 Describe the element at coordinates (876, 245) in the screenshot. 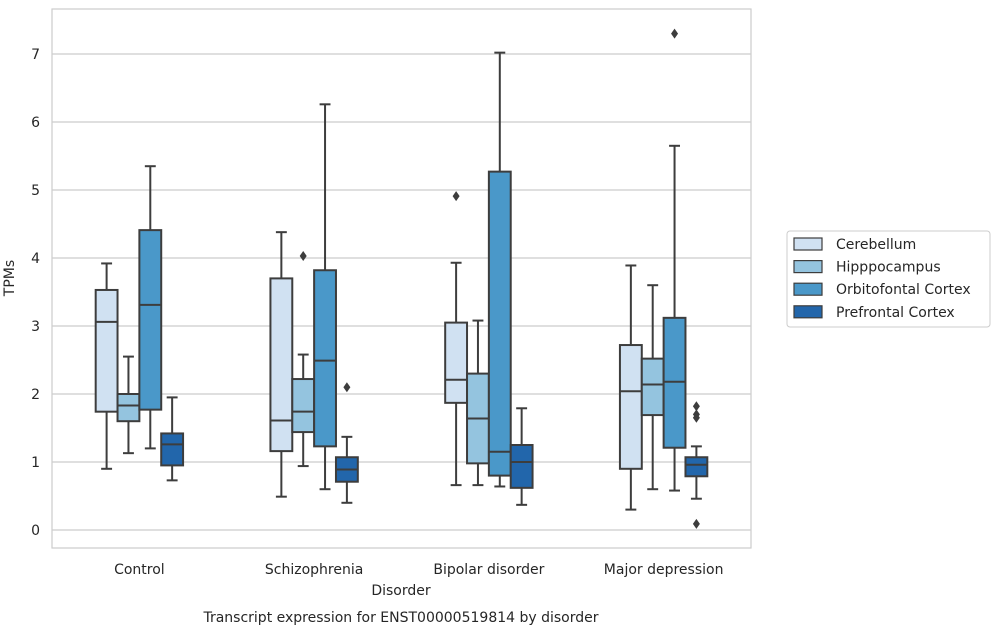

I see `legend-label: Cerebellum` at that location.